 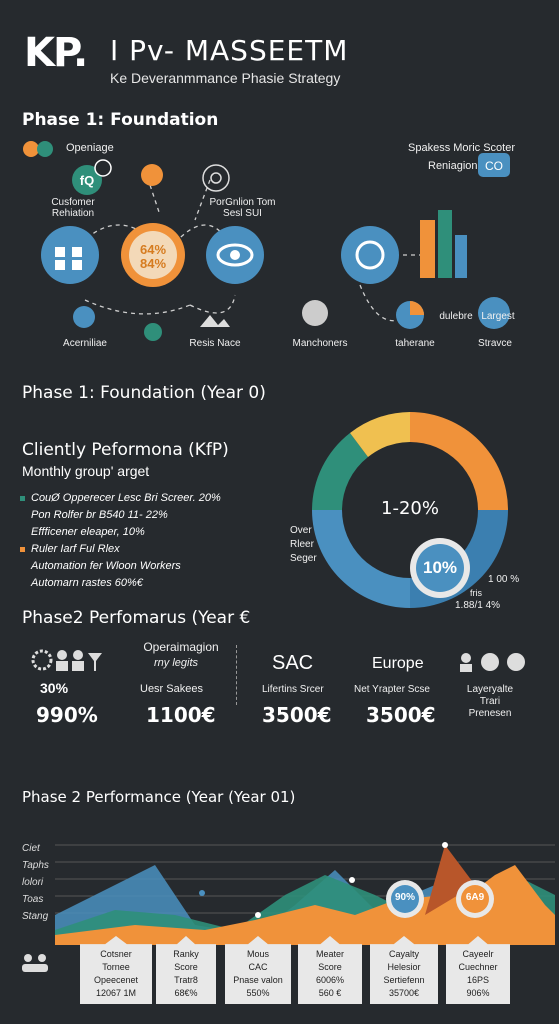 What do you see at coordinates (85, 343) in the screenshot?
I see `accent-label: Acerniliae` at bounding box center [85, 343].